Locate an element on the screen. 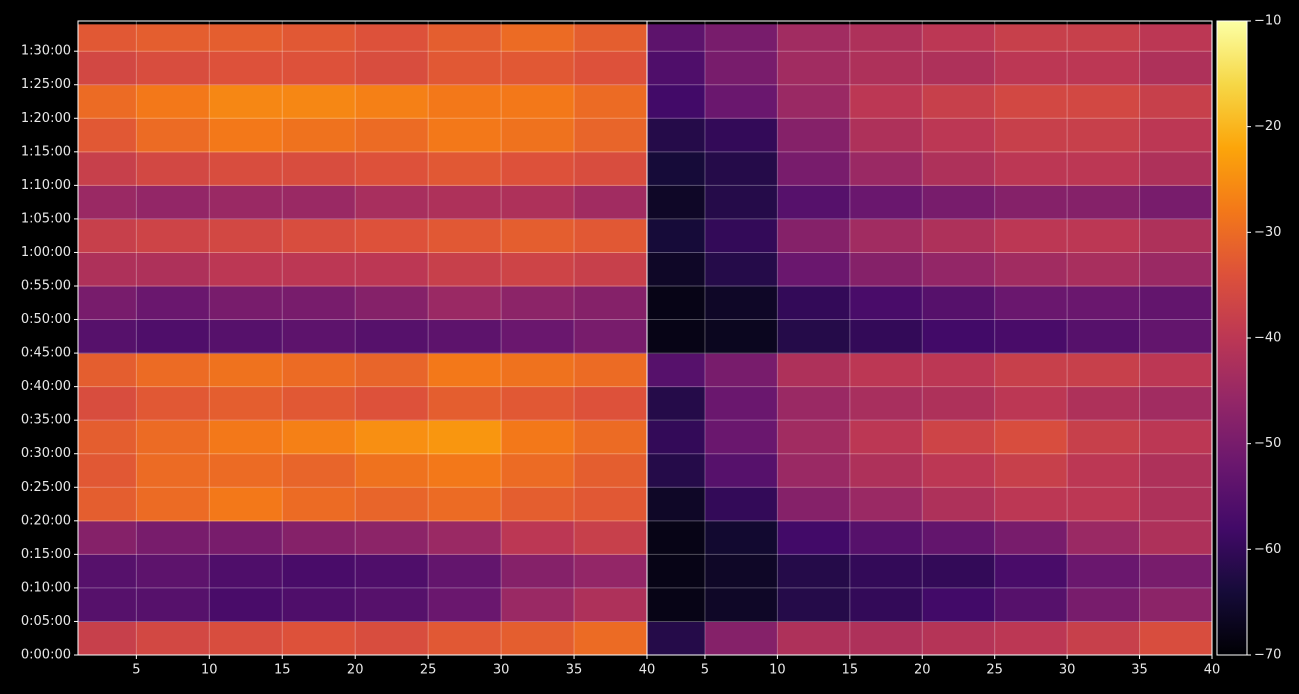 This screenshot has height=694, width=1299. y-tick-label: 0:35:00 is located at coordinates (46, 420).